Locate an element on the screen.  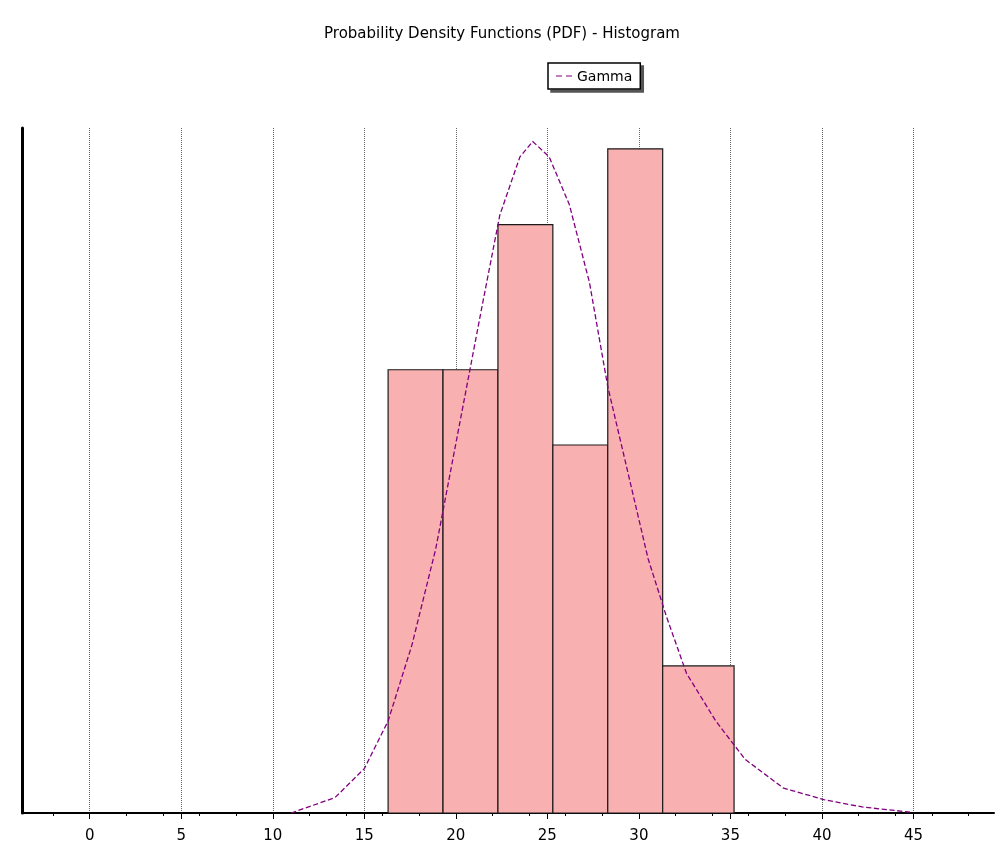
x-tick-label: 10 is located at coordinates (273, 834).